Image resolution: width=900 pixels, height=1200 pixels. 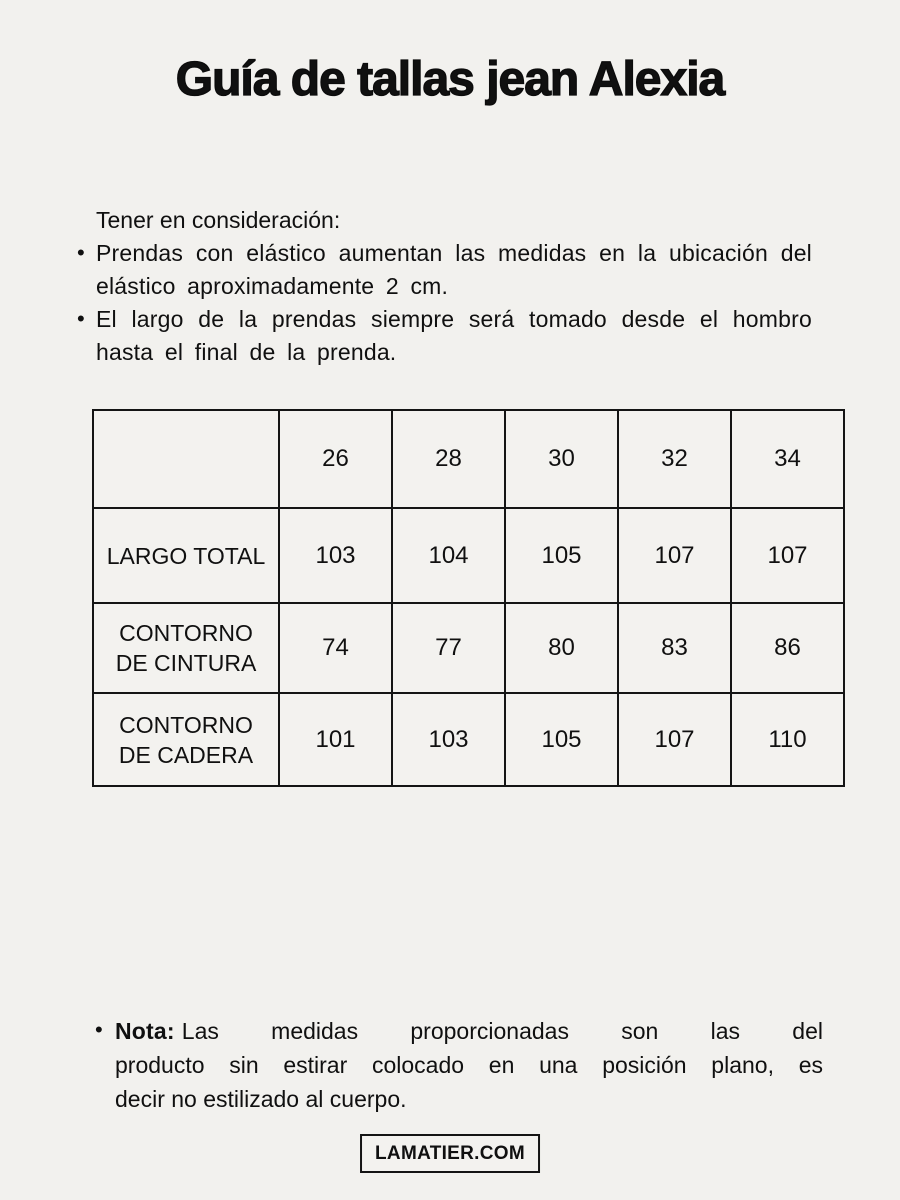 I want to click on table-row: CONTORNO DE CADERA 101 103 105 107 110, so click(x=468, y=739).